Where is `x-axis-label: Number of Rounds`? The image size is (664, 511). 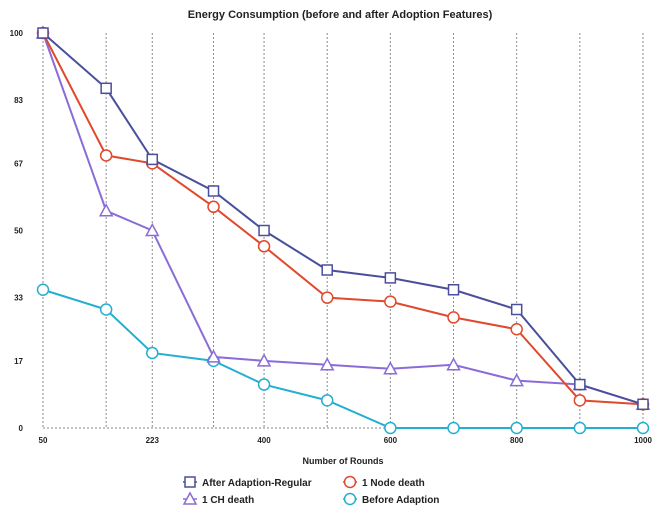 x-axis-label: Number of Rounds is located at coordinates (343, 461).